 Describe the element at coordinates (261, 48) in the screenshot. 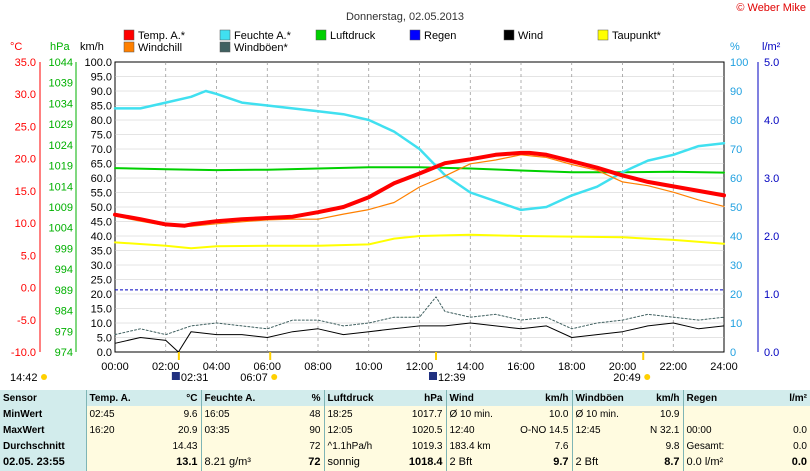

I see `legend-label: Windböen*` at that location.